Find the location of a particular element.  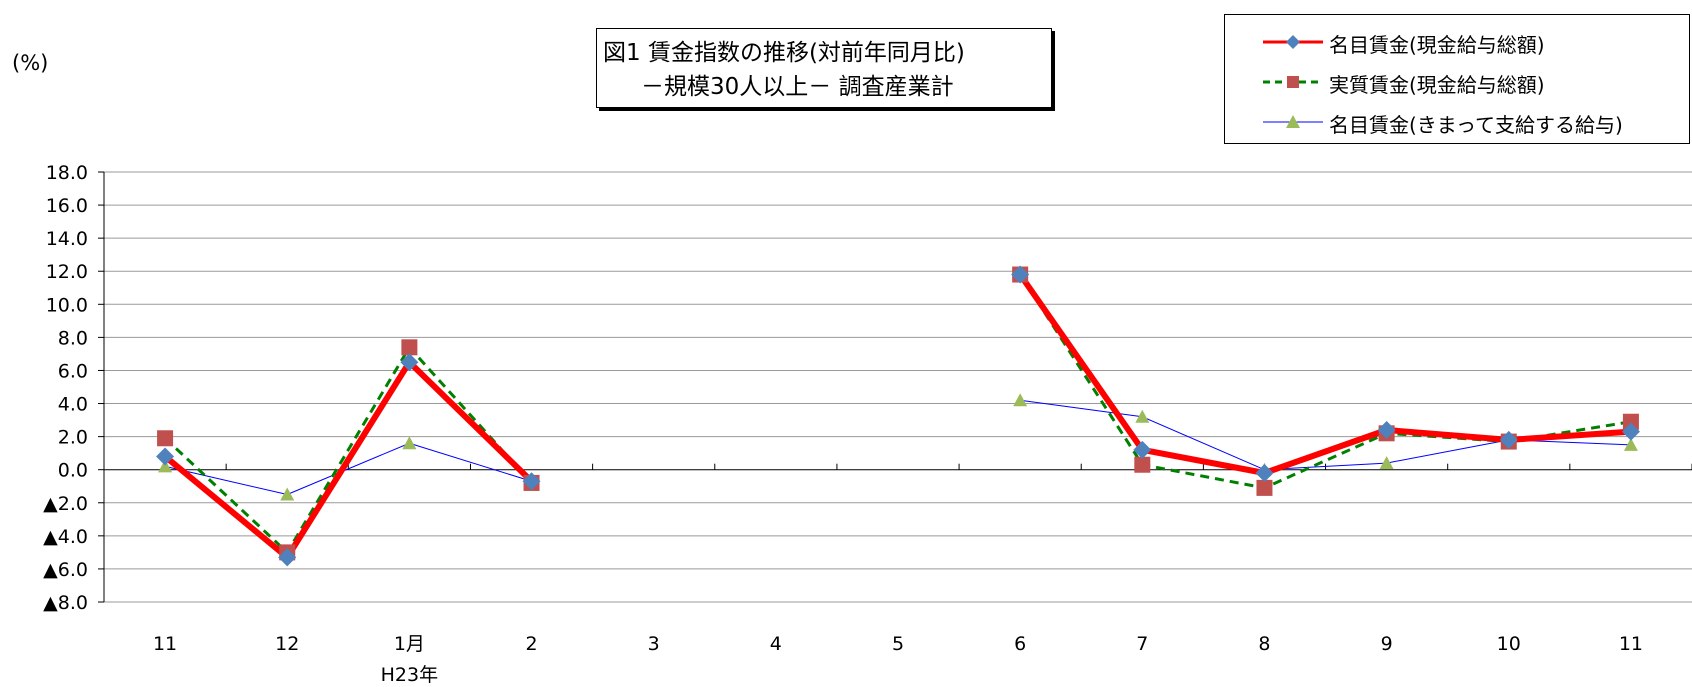

legend-item-series-2: 実質賃金(現金給与総額) is located at coordinates (1457, 83).